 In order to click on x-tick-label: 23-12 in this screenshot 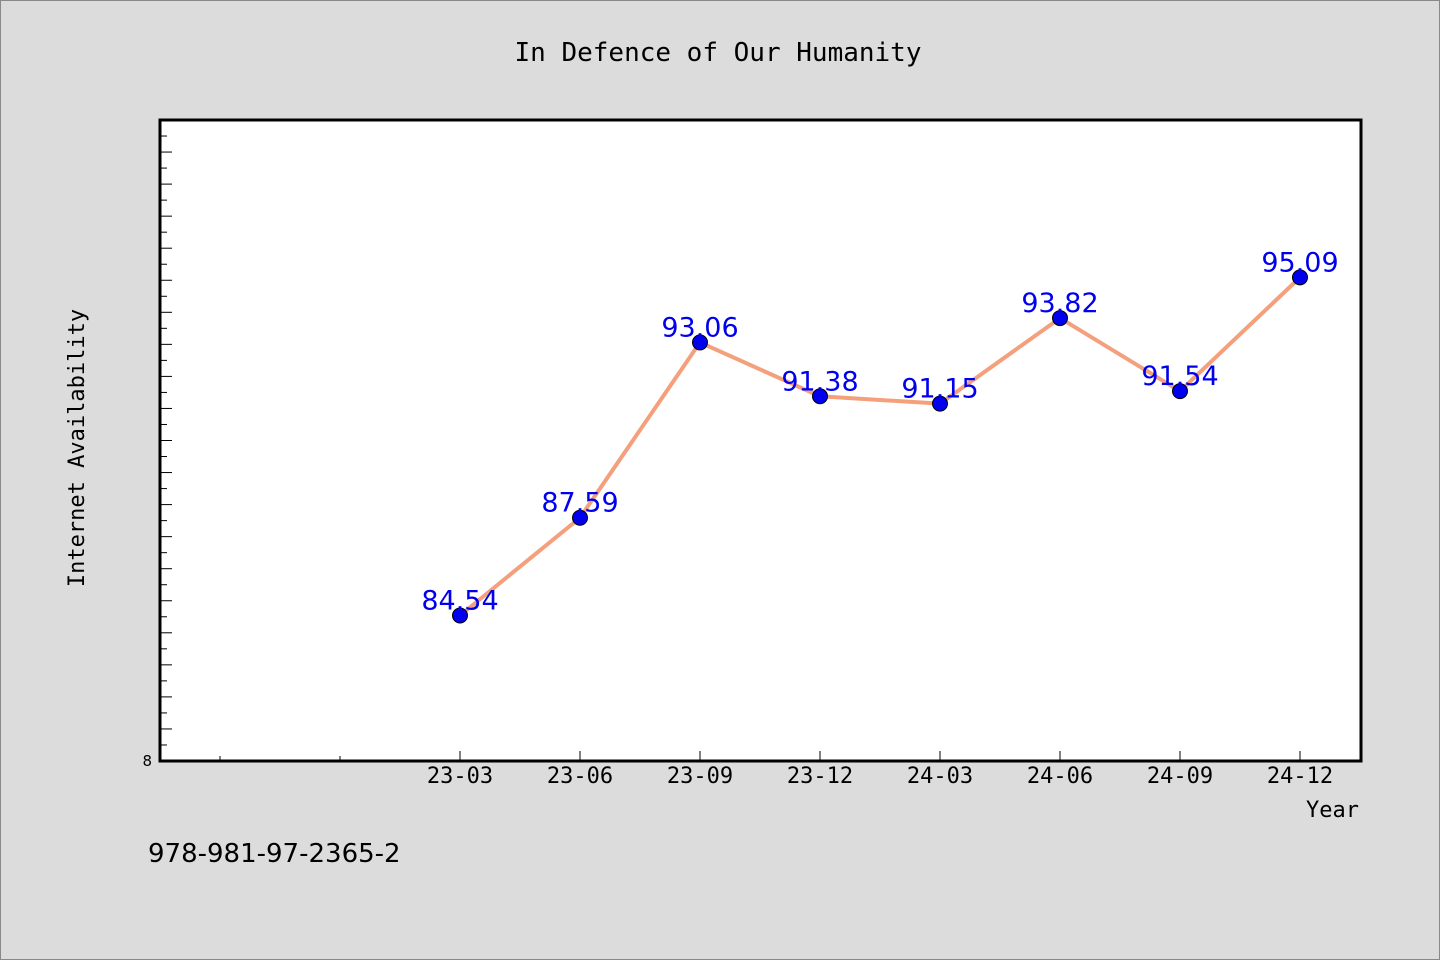, I will do `click(820, 776)`.